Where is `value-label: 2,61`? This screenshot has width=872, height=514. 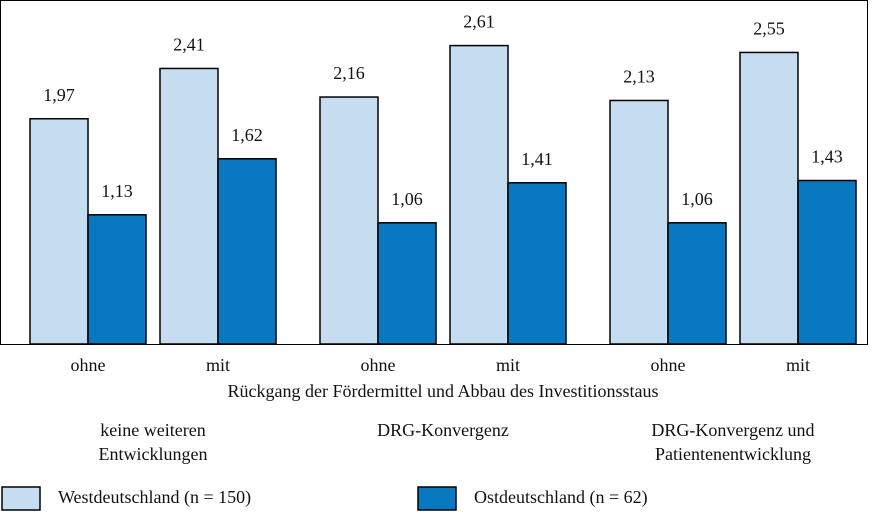 value-label: 2,61 is located at coordinates (479, 22).